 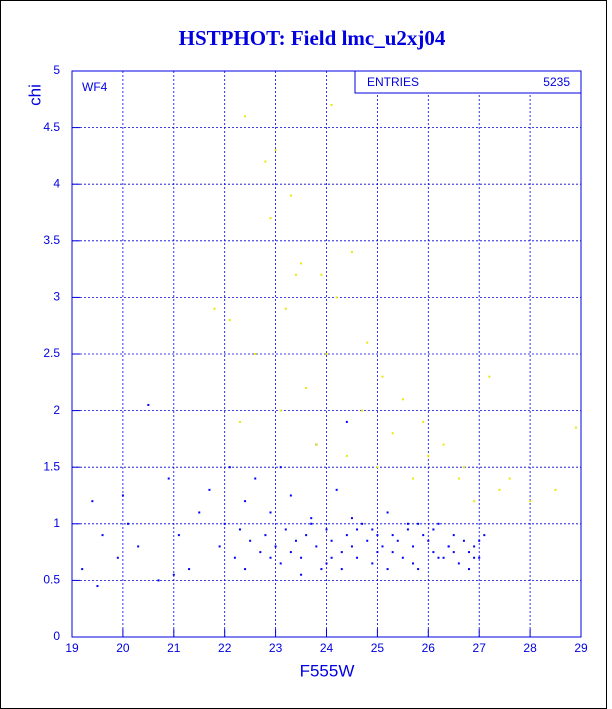 I want to click on y-tick-label: 0, so click(x=56, y=636).